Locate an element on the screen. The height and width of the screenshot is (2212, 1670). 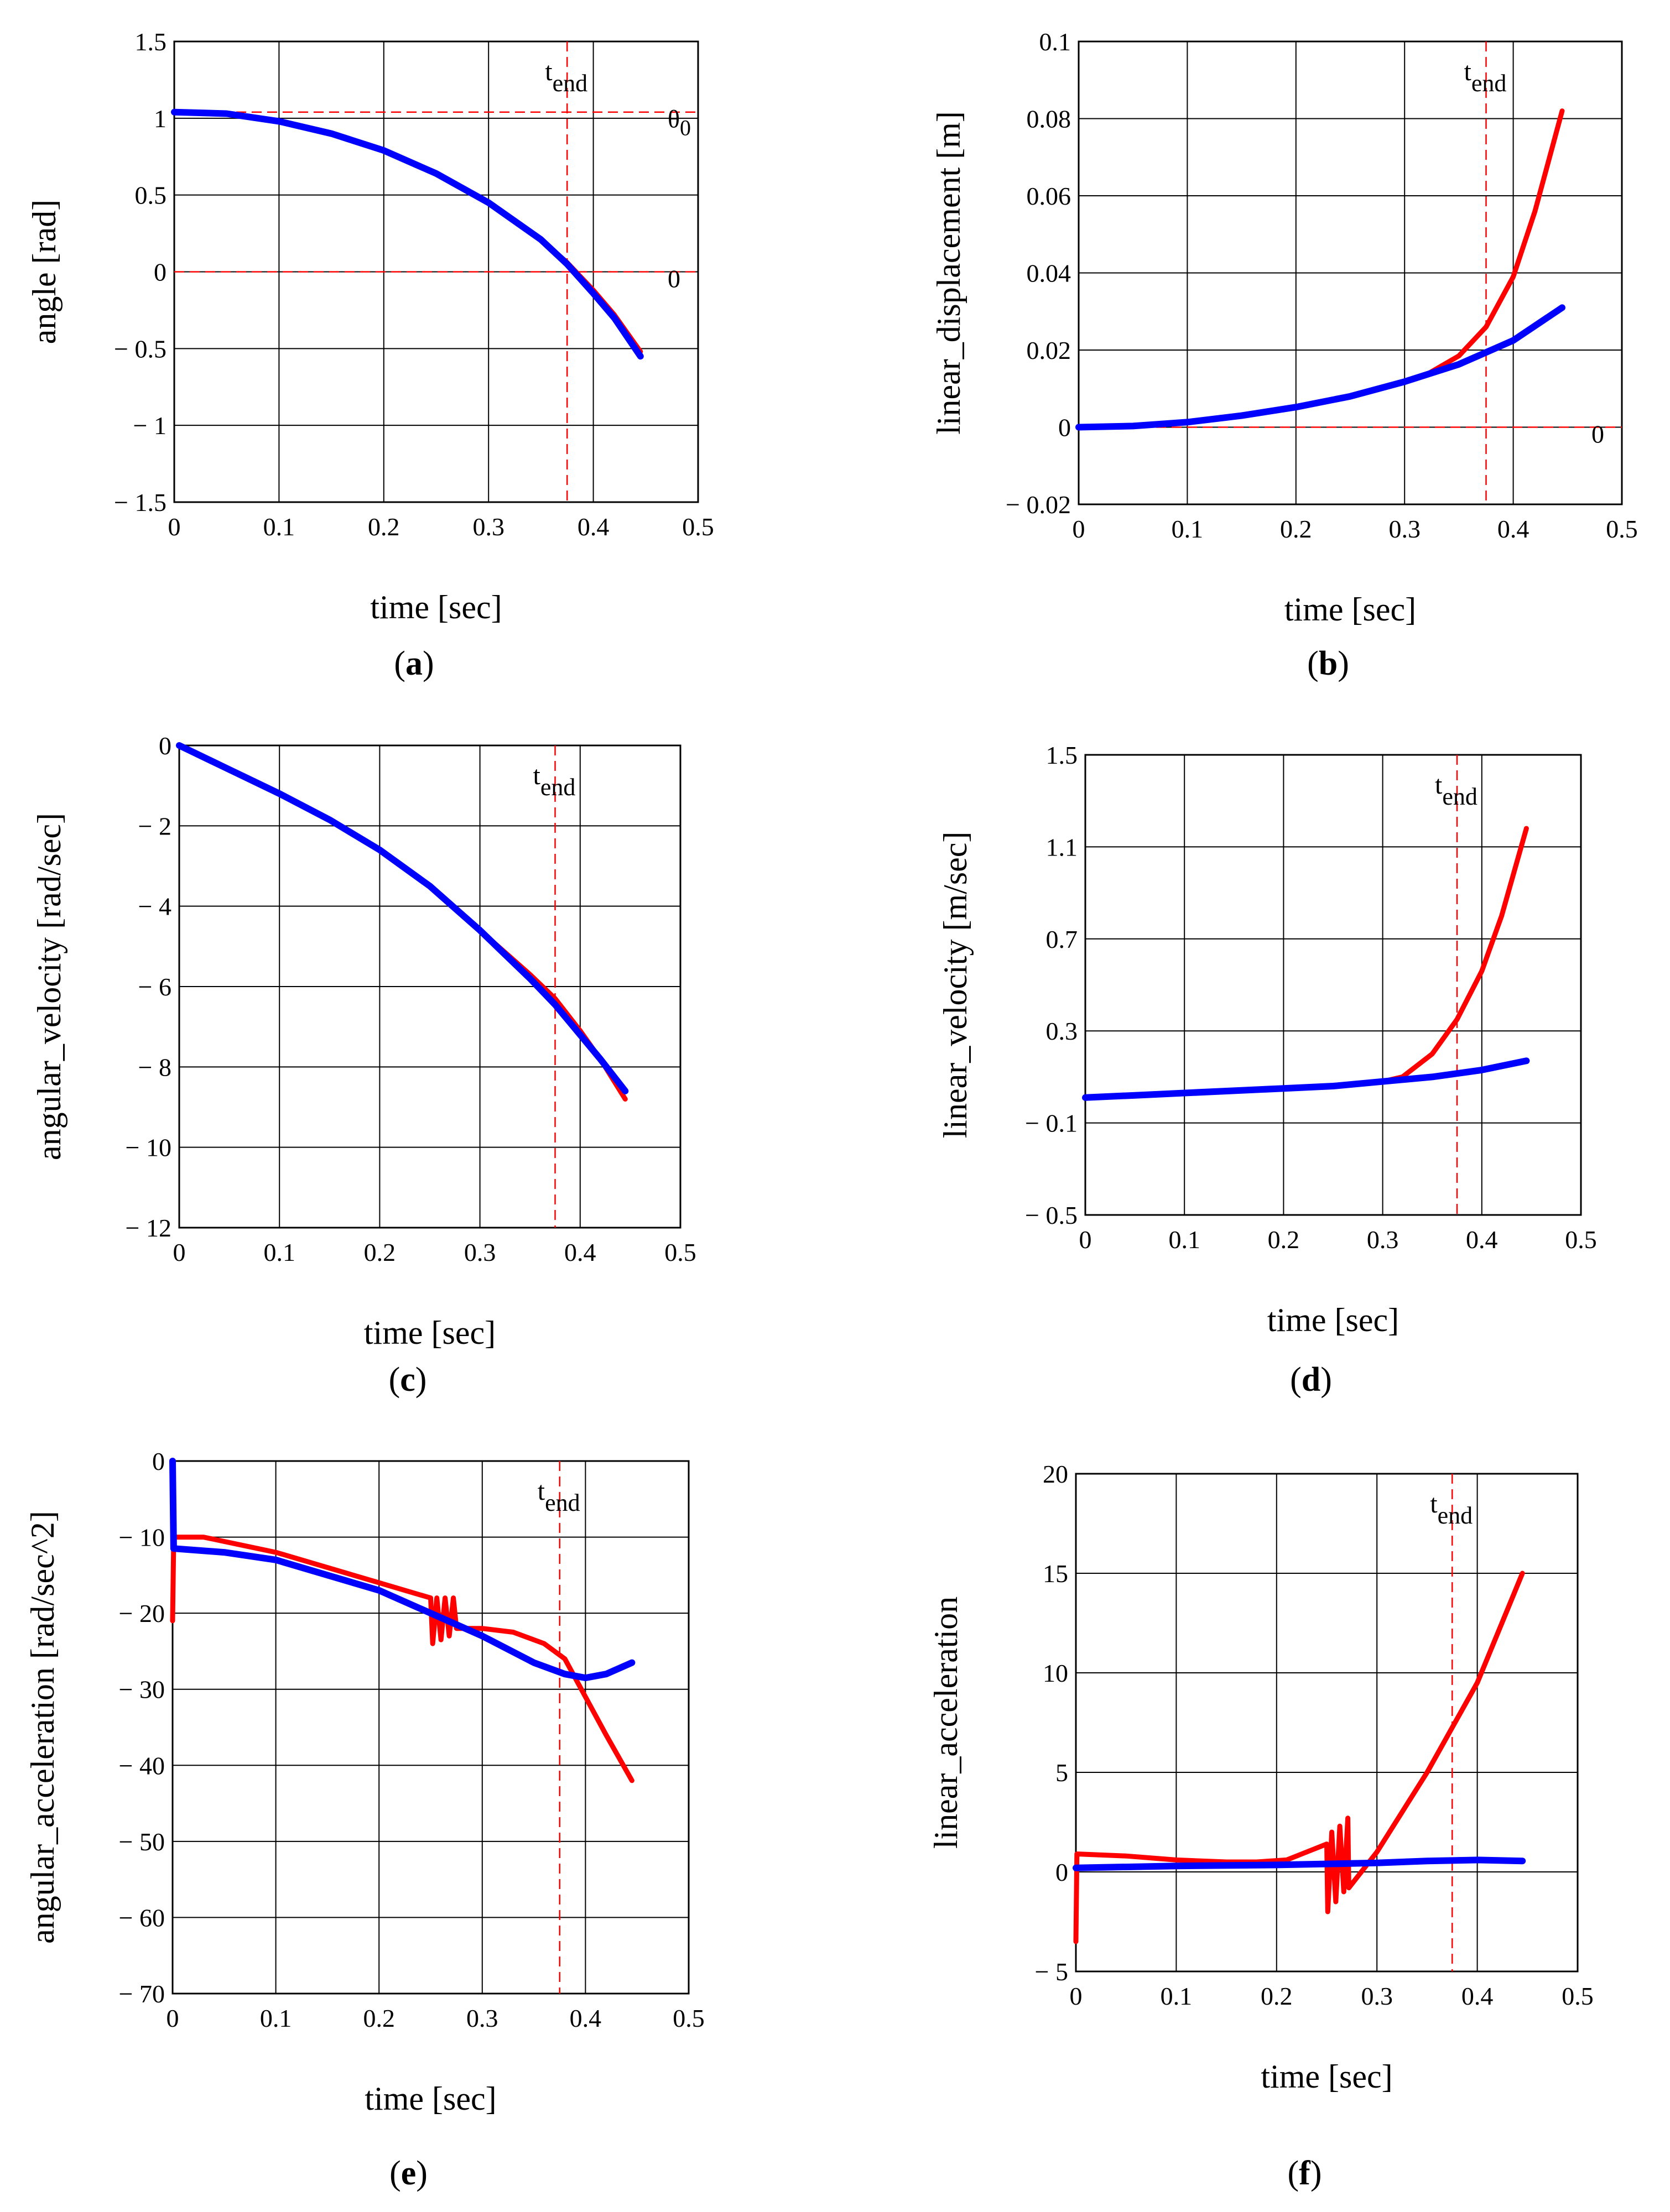
y-tick-label: − 30 is located at coordinates (142, 1690).